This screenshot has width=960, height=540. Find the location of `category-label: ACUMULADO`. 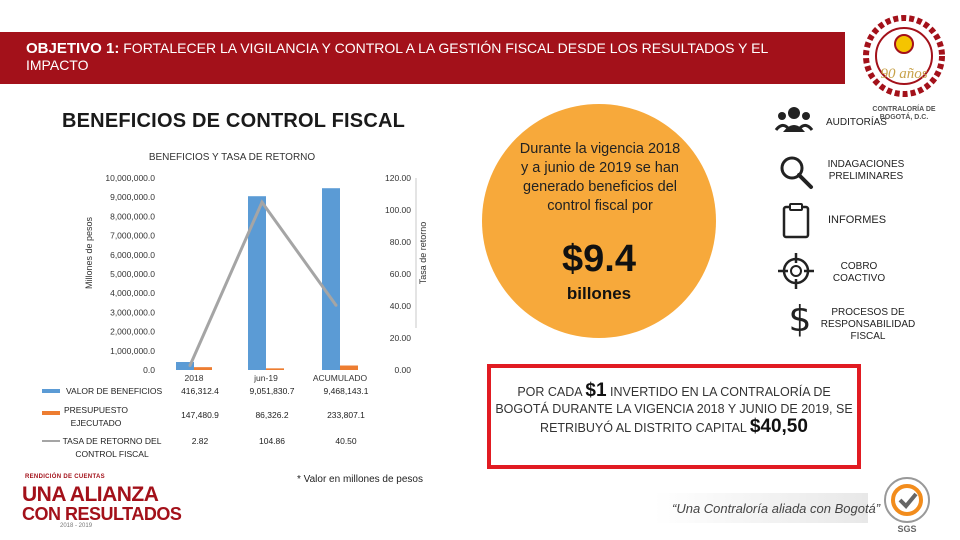

category-label: ACUMULADO is located at coordinates (340, 378).